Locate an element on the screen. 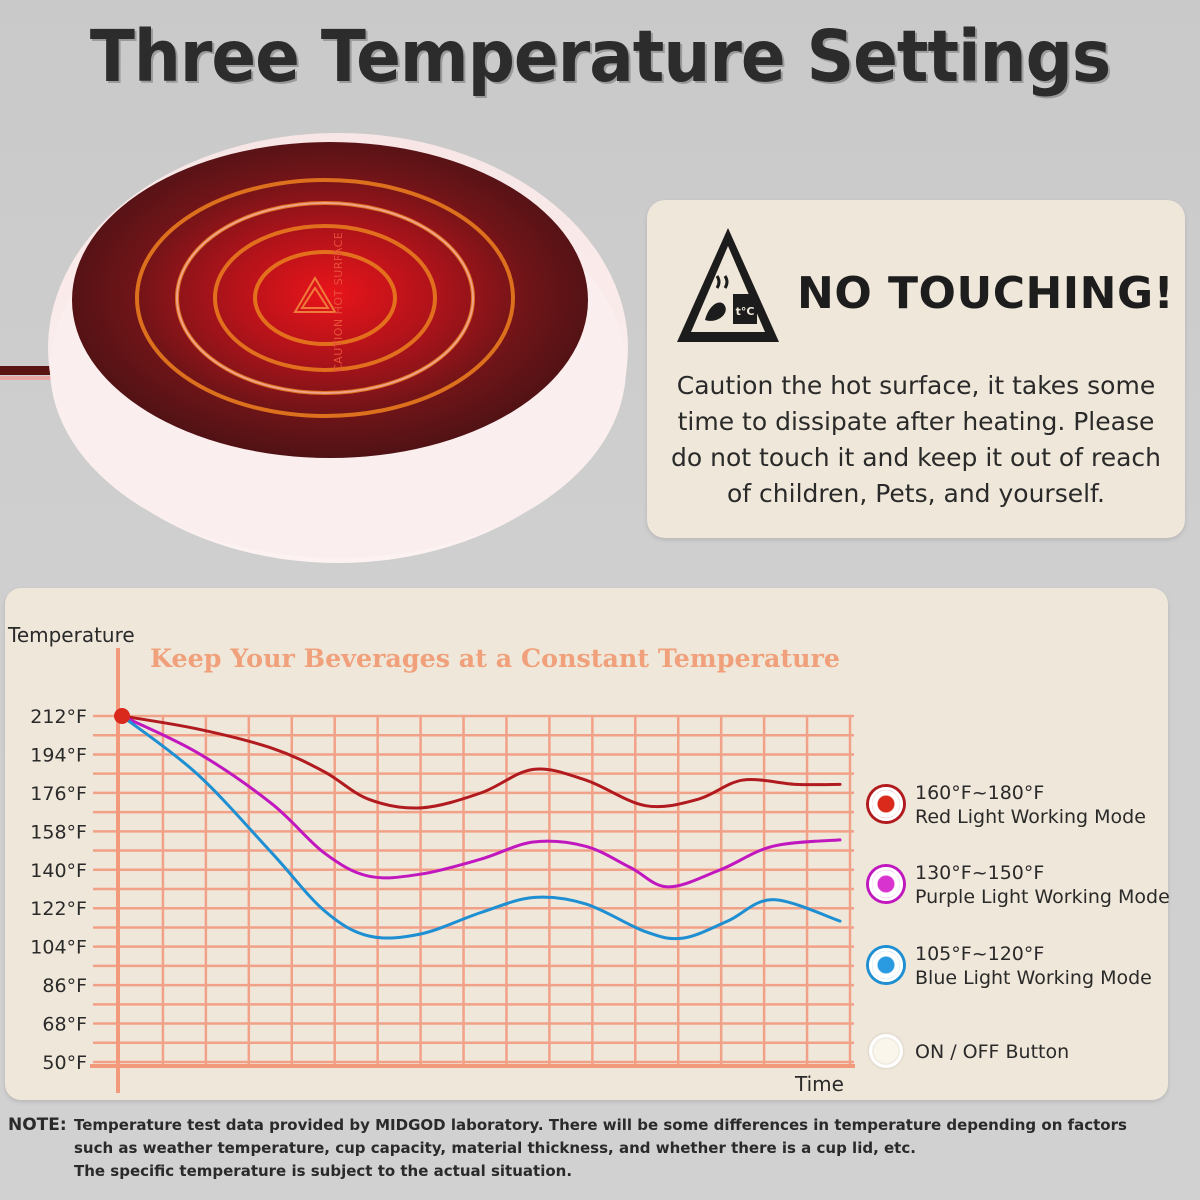 The height and width of the screenshot is (1200, 1200). series-line-blue is located at coordinates (481, 827).